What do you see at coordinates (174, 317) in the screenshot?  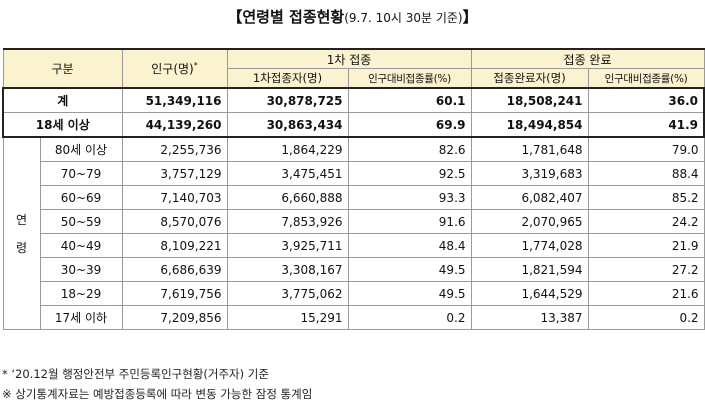 I see `cell-population: 7,209,856` at bounding box center [174, 317].